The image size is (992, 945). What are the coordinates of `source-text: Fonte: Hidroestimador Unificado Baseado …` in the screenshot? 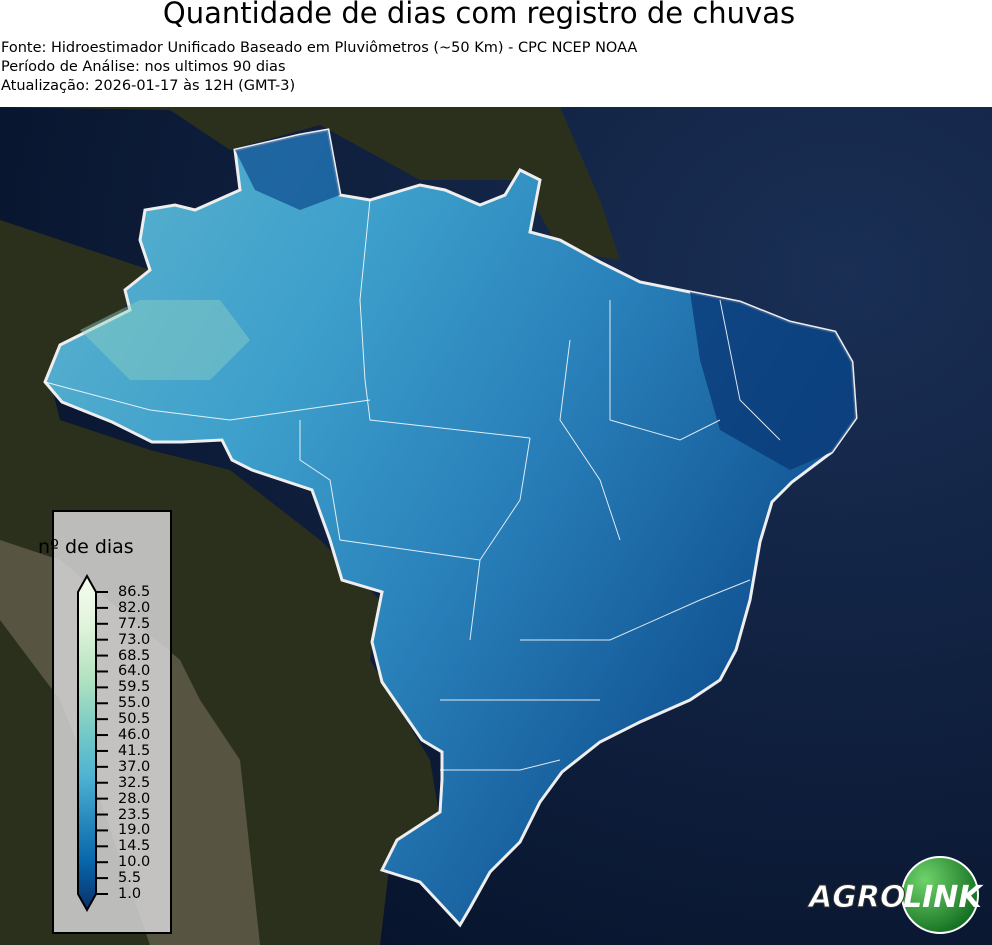 It's located at (319, 48).